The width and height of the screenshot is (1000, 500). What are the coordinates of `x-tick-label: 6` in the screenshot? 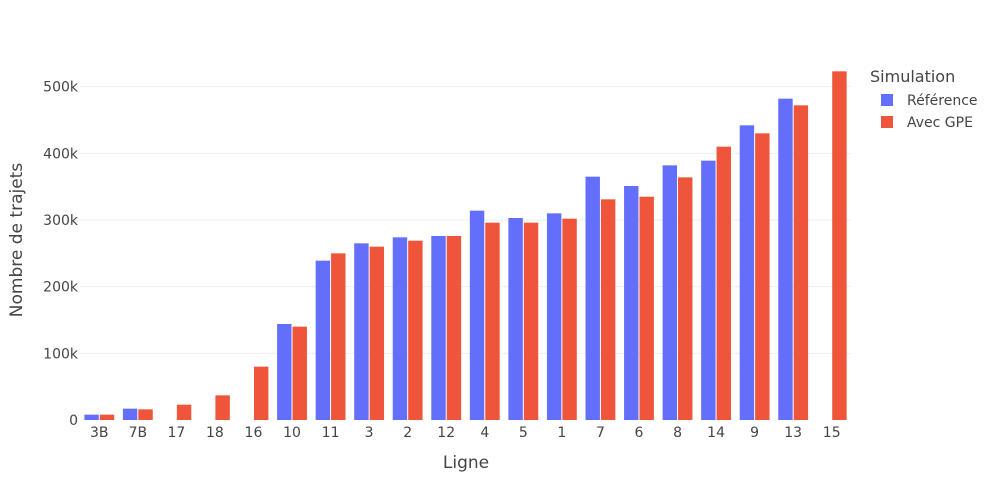 It's located at (639, 433).